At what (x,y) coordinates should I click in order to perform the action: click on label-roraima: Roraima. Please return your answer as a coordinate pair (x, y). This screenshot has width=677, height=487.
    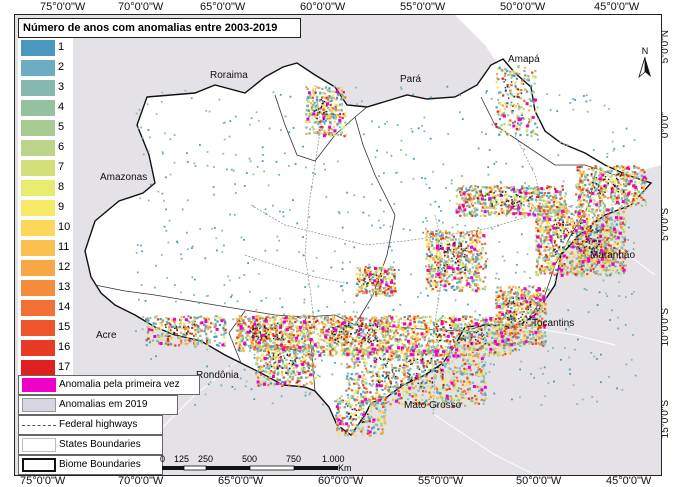
    Looking at the image, I should click on (229, 75).